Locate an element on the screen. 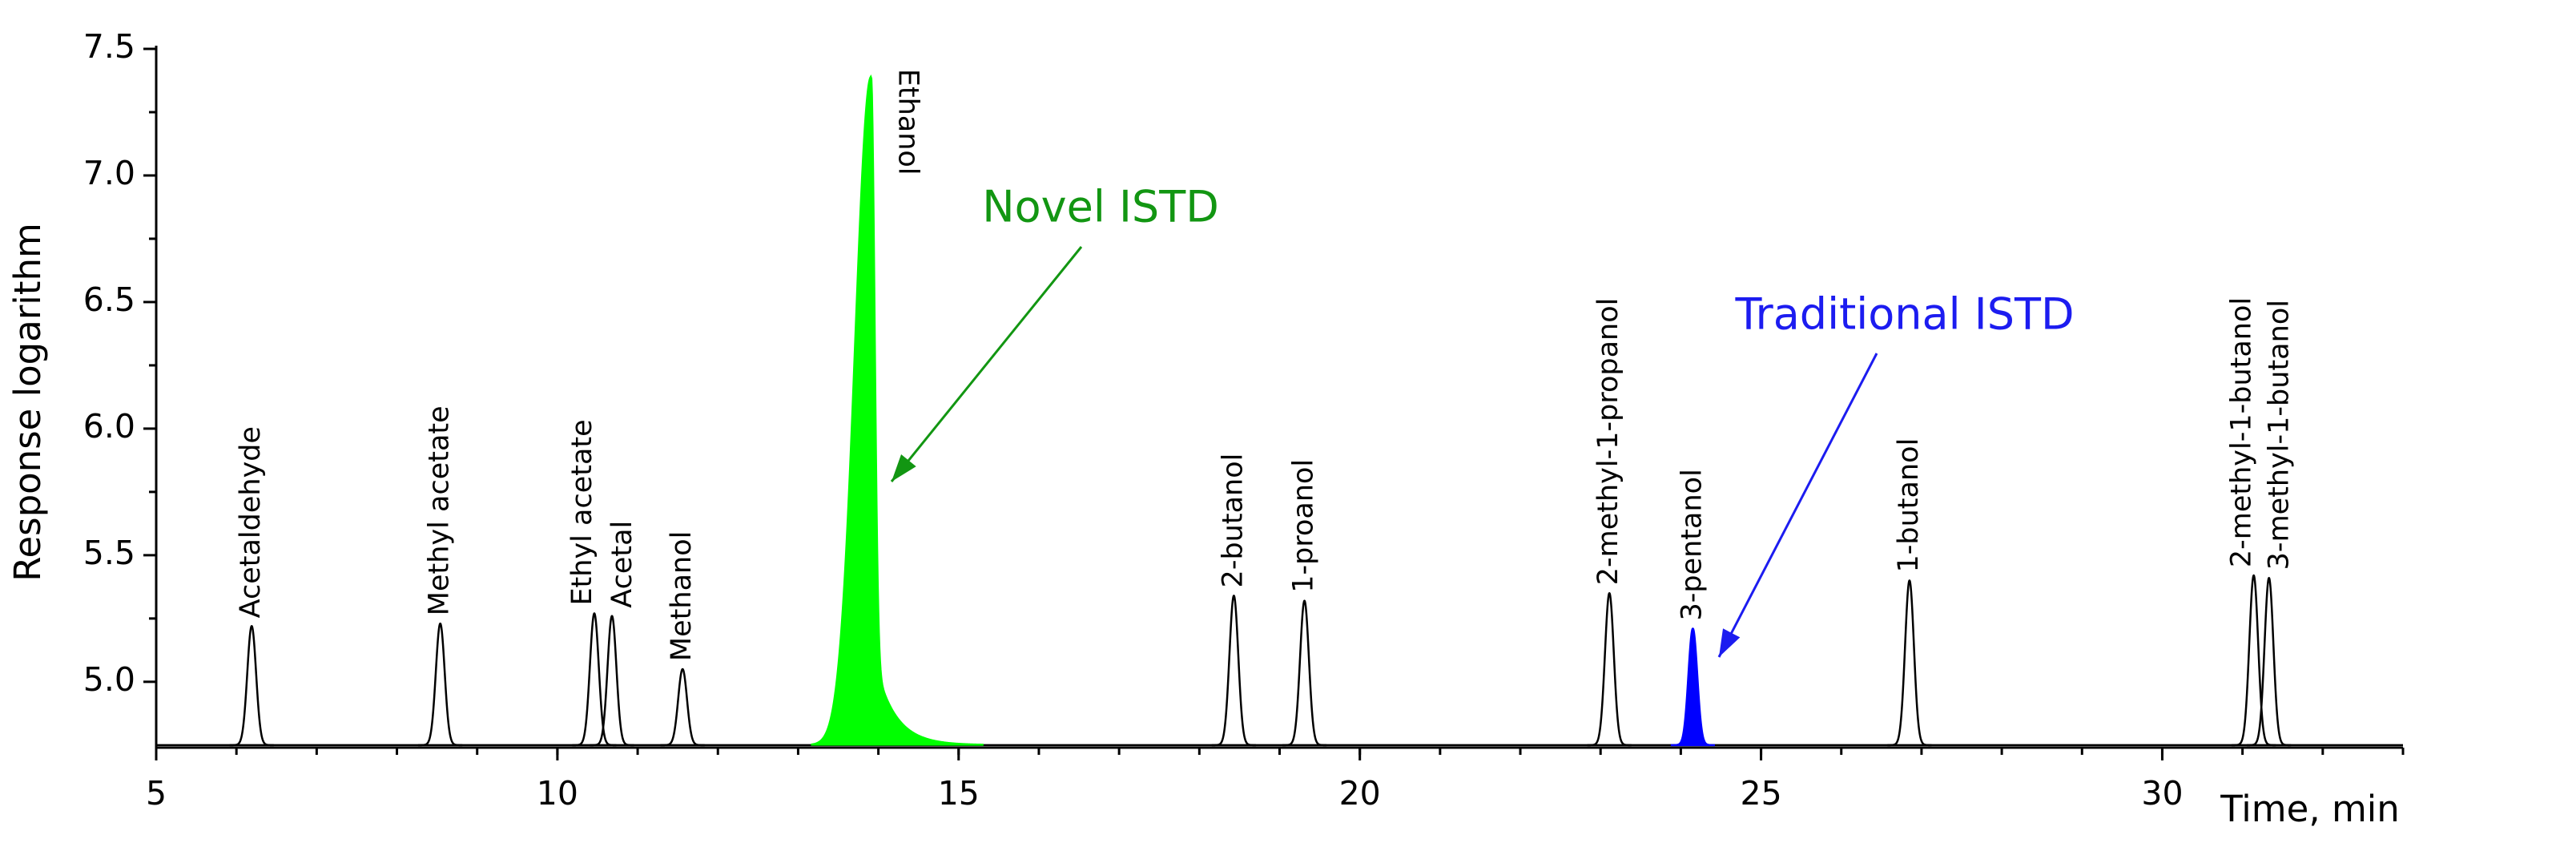 This screenshot has width=2576, height=859. peak-label: 1-proanol is located at coordinates (1304, 526).